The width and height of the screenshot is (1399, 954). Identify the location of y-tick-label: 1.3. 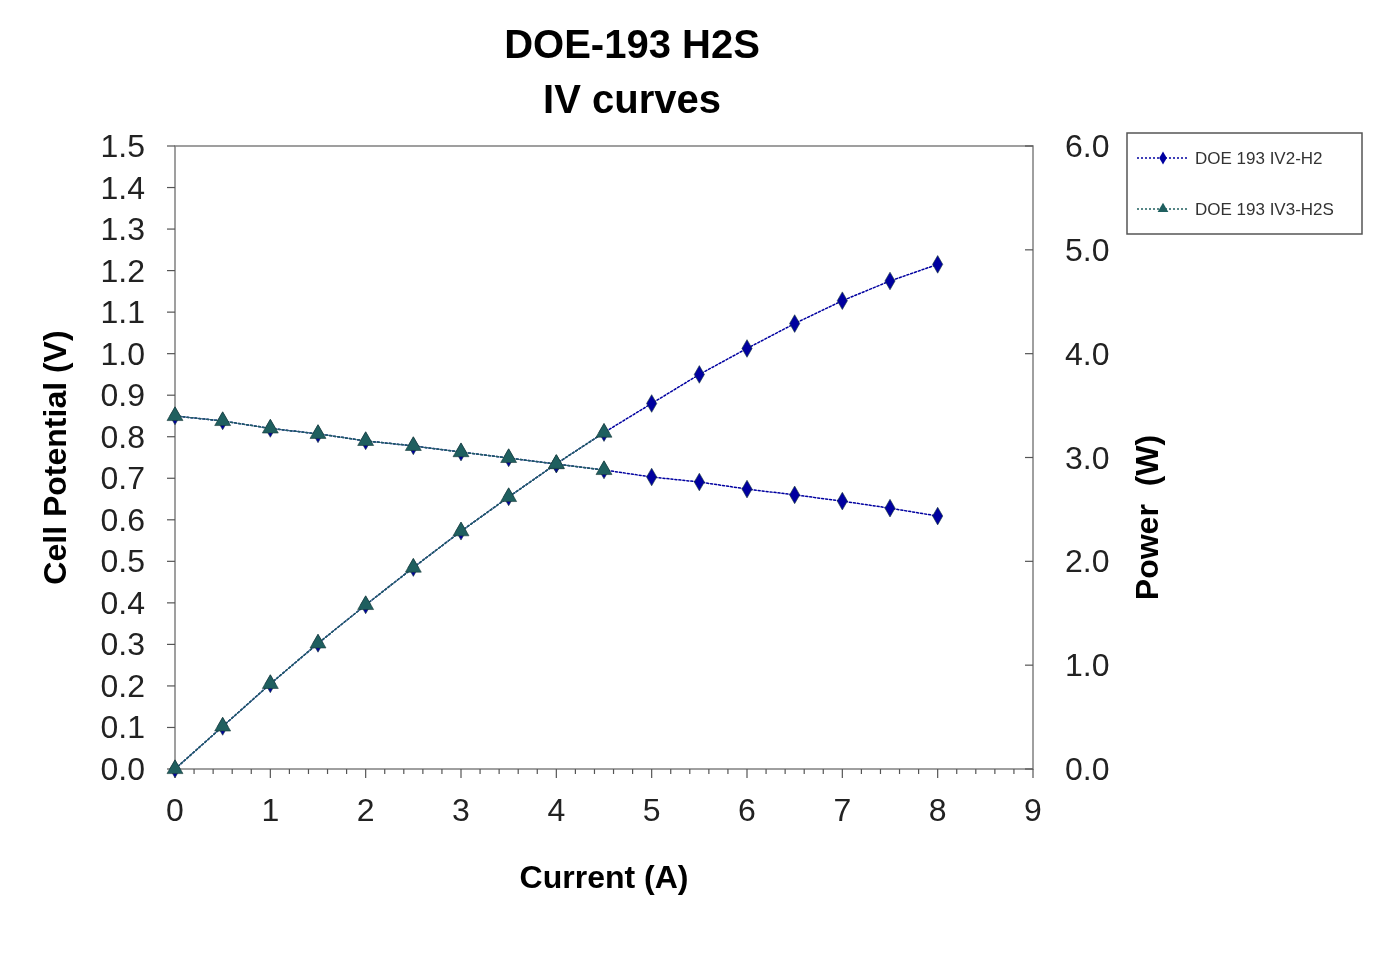
(122, 229).